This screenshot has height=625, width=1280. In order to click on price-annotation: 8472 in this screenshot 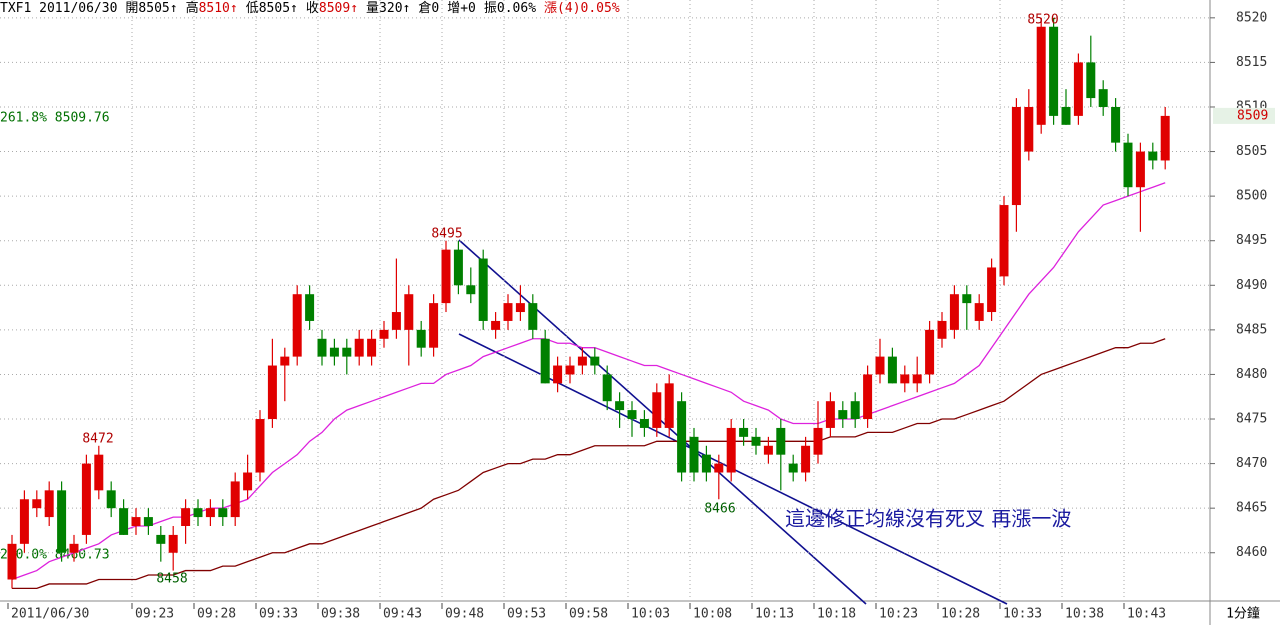, I will do `click(97, 439)`.